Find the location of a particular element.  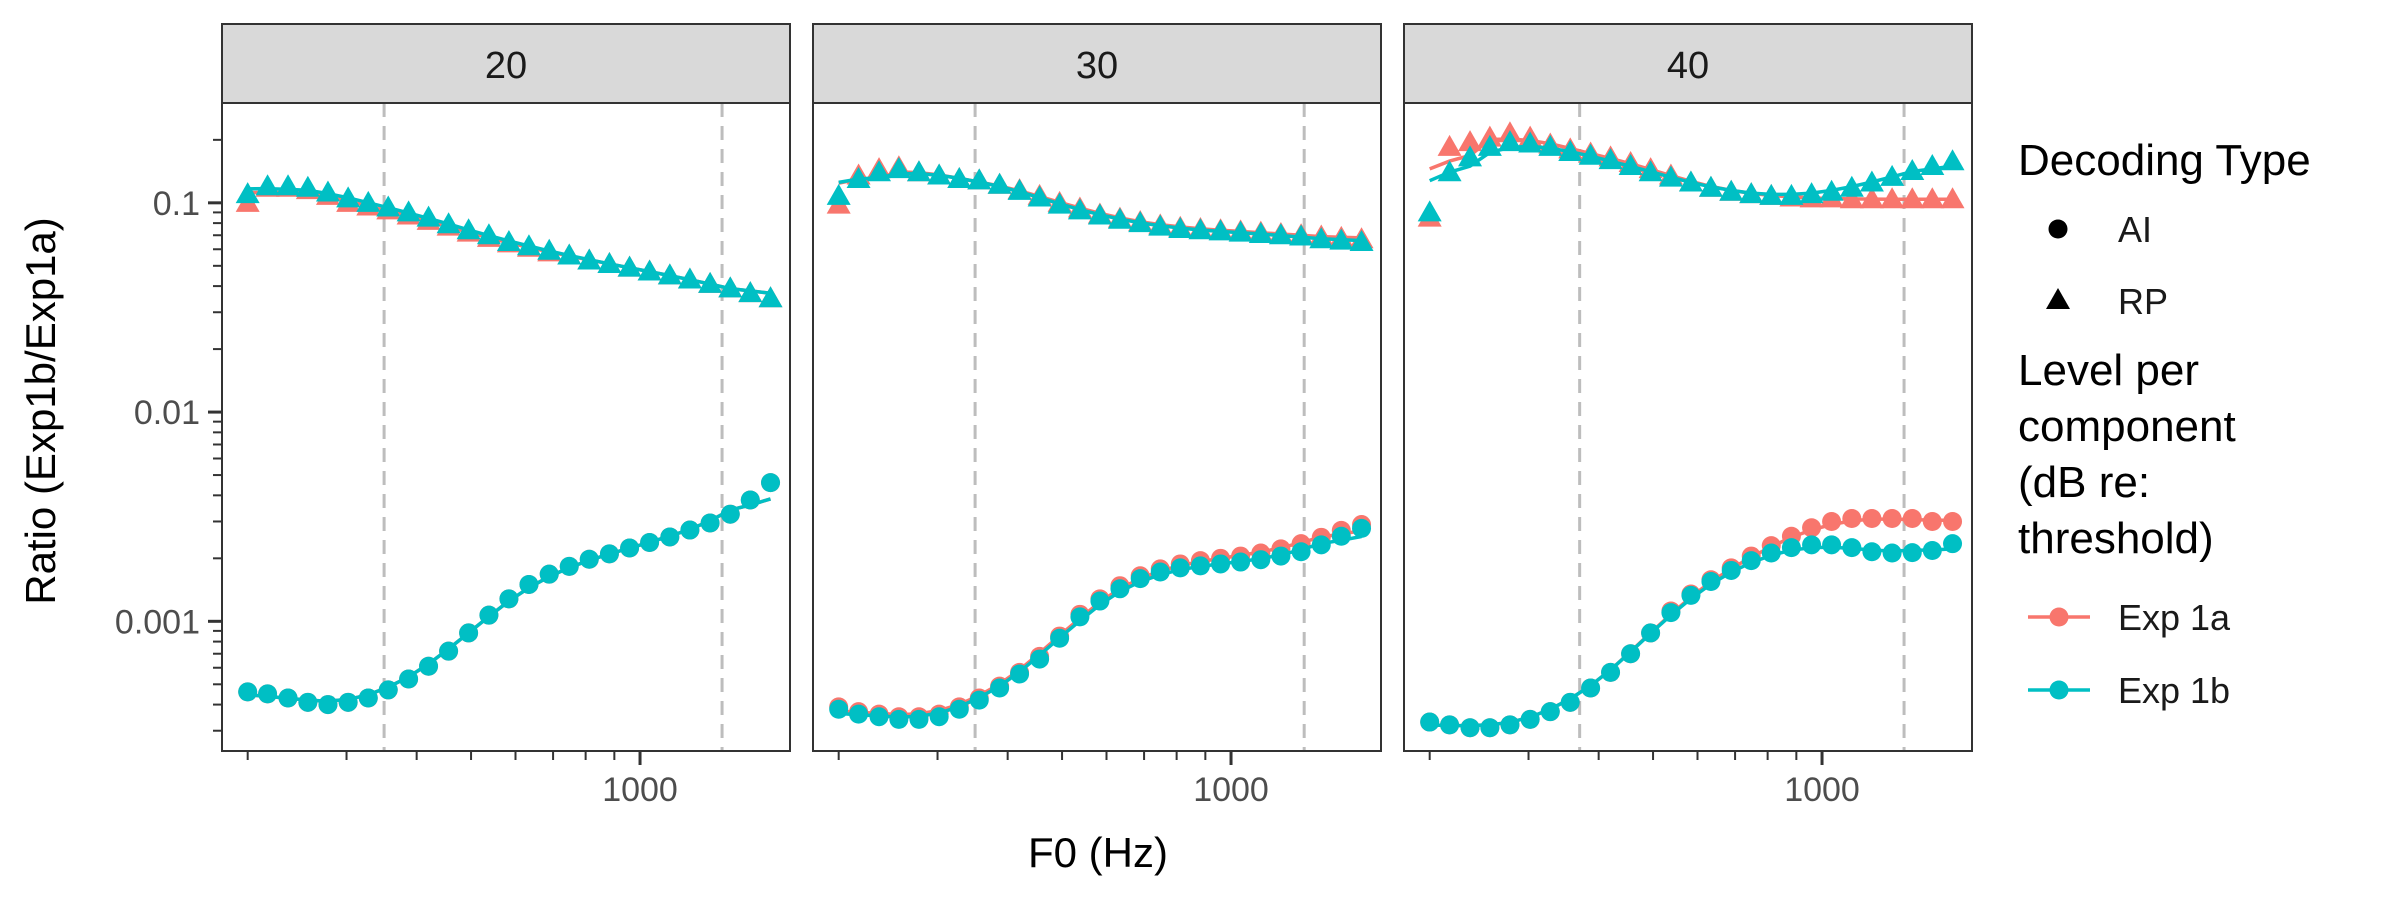

legend-title-decoding: Decoding Type is located at coordinates (2164, 160).